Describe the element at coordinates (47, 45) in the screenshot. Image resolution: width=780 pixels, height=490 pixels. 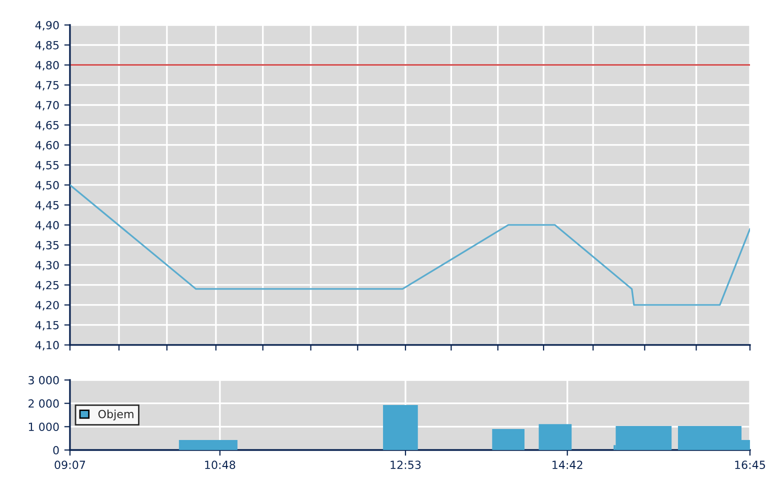
I see `y-tick-label: 4,85` at that location.